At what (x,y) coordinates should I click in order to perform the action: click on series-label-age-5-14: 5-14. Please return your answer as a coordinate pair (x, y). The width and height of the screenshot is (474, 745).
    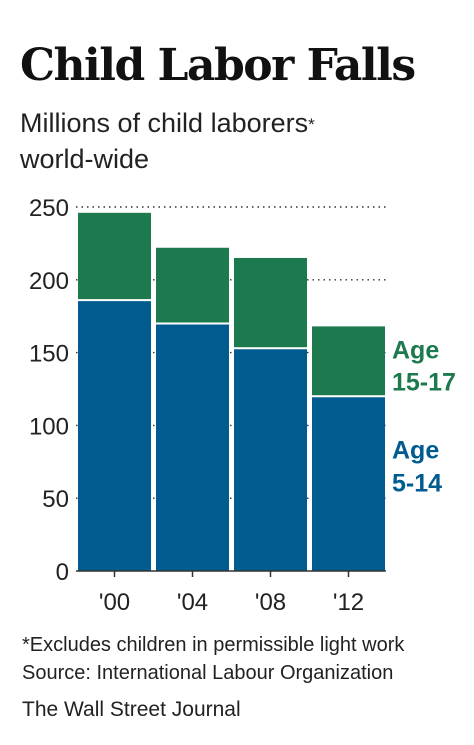
    Looking at the image, I should click on (417, 483).